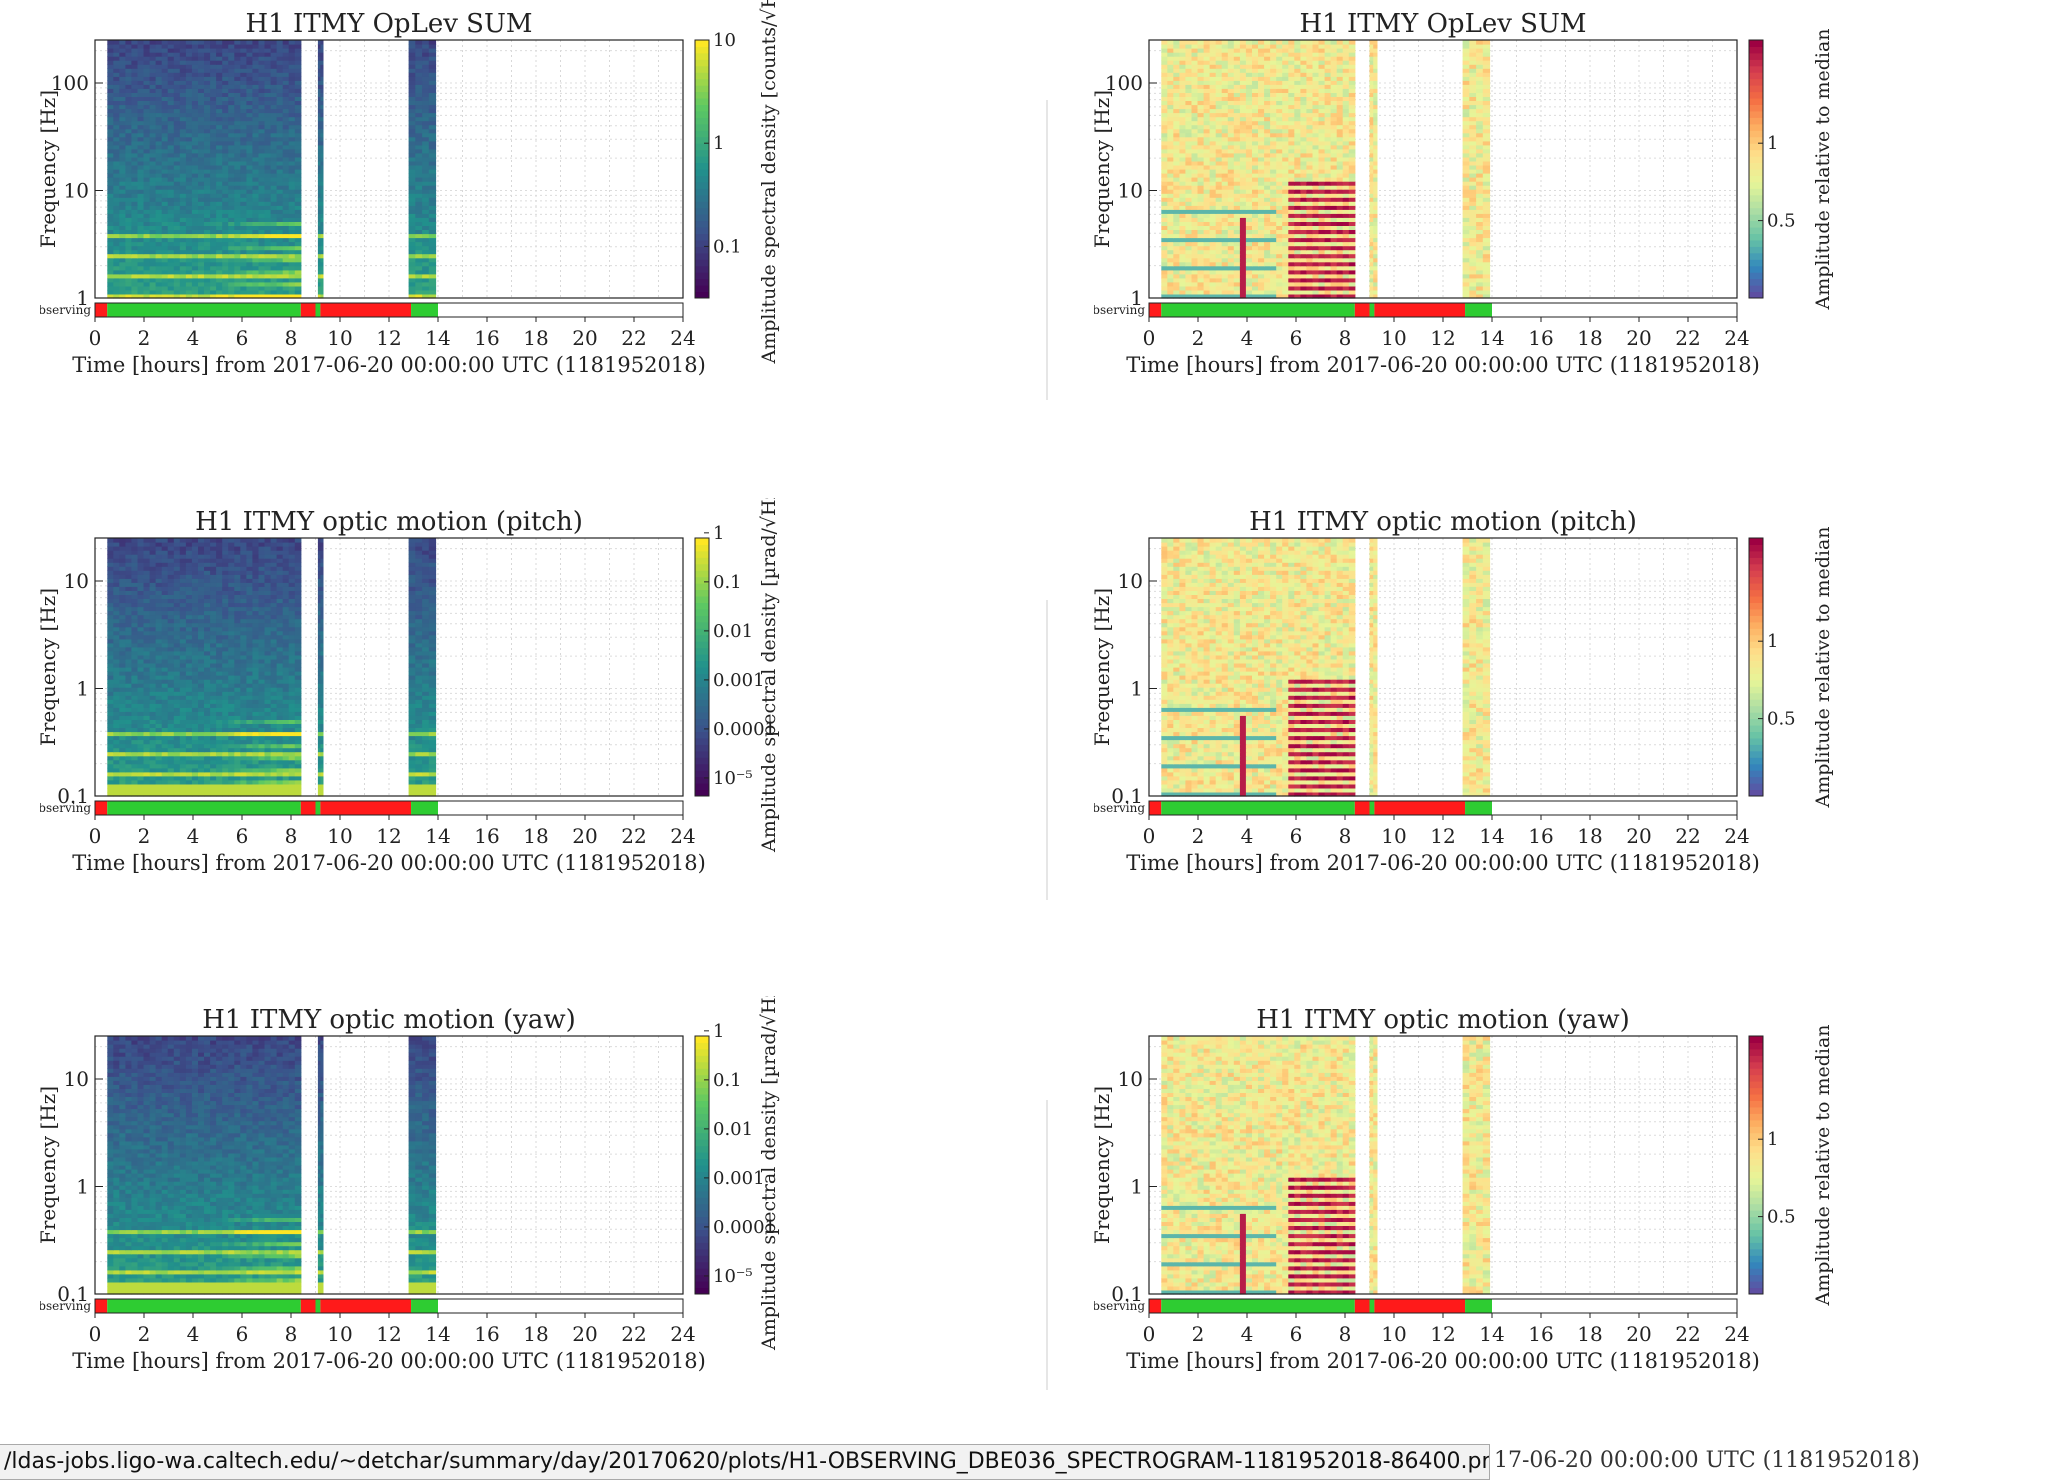 This screenshot has height=1480, width=2056. Describe the element at coordinates (144, 338) in the screenshot. I see `xtick-label: 2` at that location.